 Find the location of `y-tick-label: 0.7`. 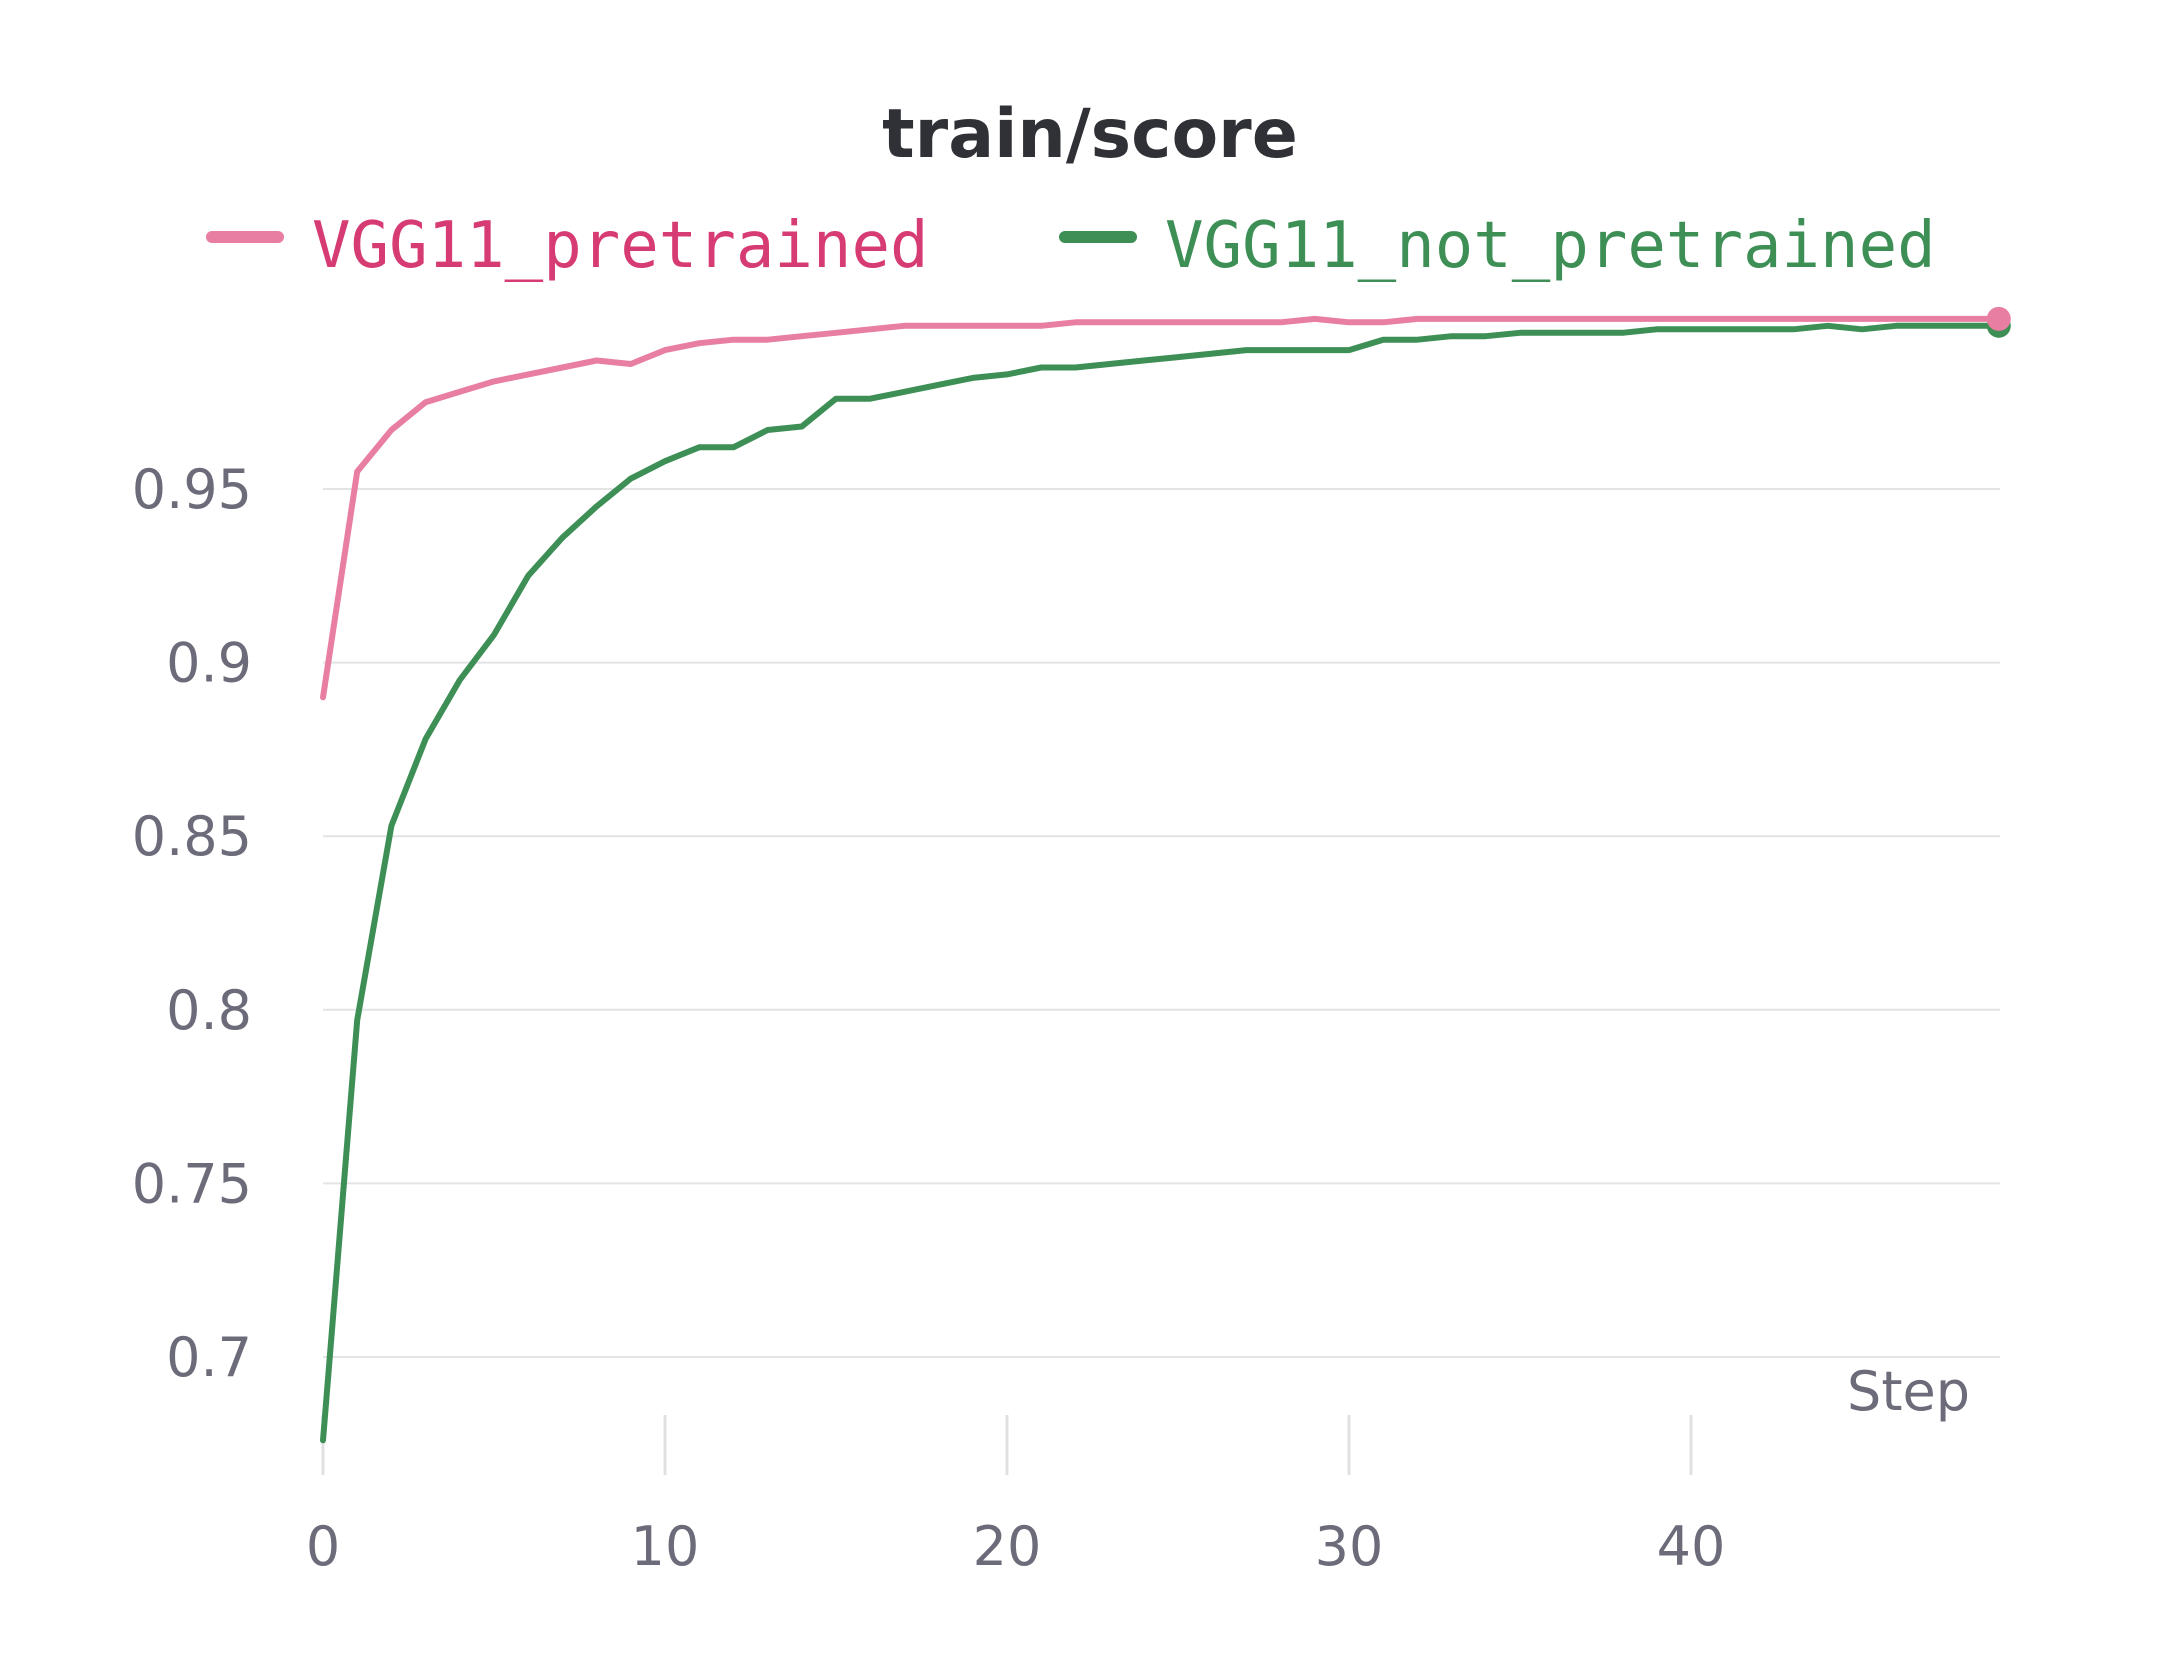

y-tick-label: 0.7 is located at coordinates (209, 1357).